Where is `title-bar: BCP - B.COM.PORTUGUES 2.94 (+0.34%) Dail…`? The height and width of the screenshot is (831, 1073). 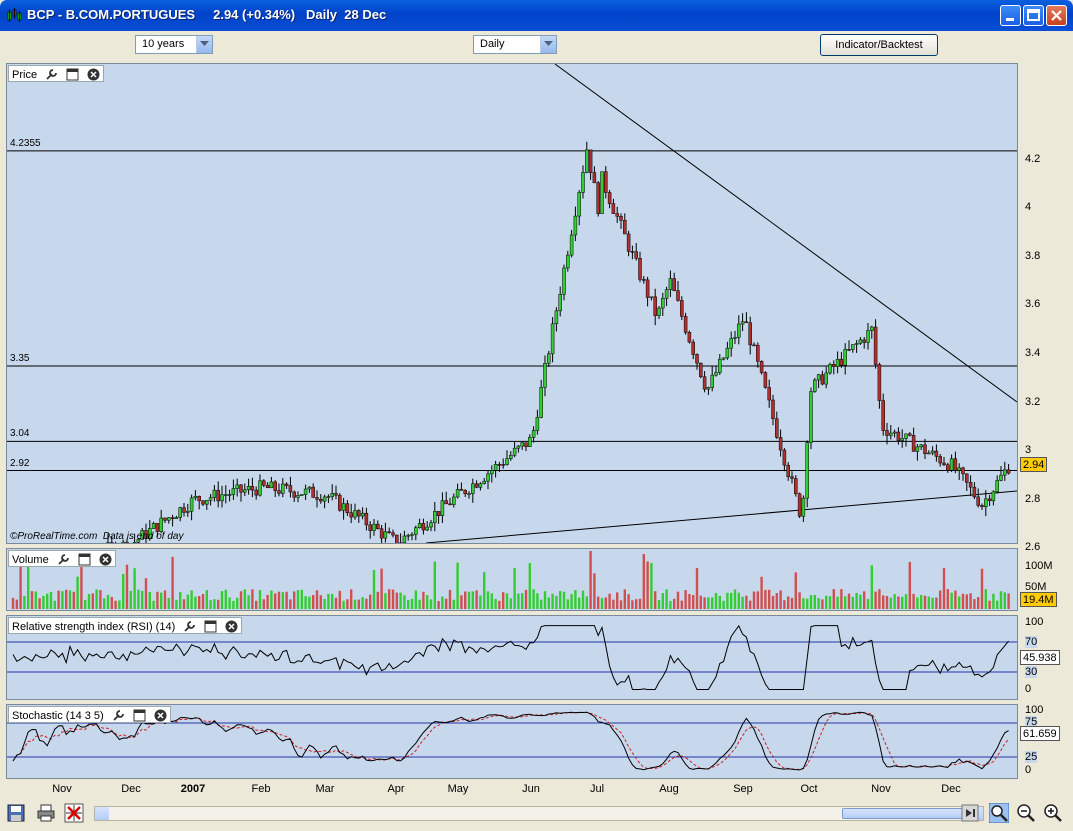
title-bar: BCP - B.COM.PORTUGUES 2.94 (+0.34%) Dail… is located at coordinates (536, 15).